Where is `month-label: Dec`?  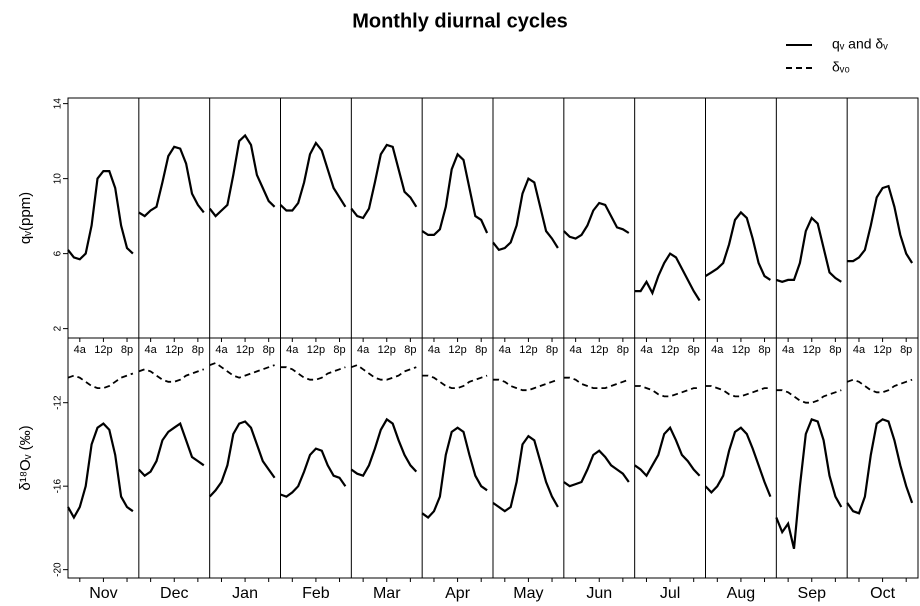
month-label: Dec is located at coordinates (174, 593).